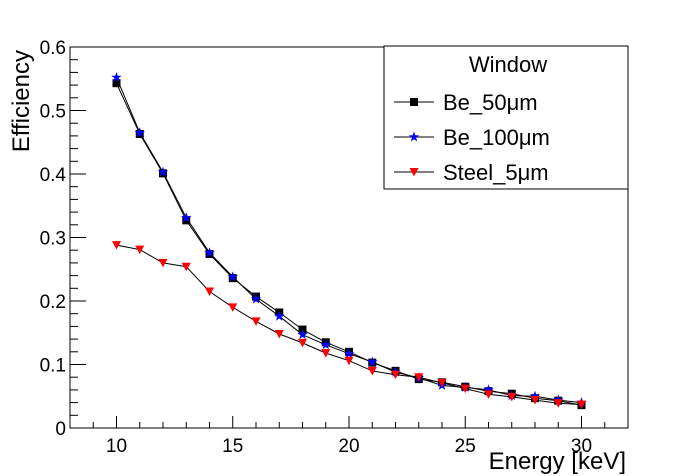  I want to click on legend-entry: Be_50μm, so click(466, 102).